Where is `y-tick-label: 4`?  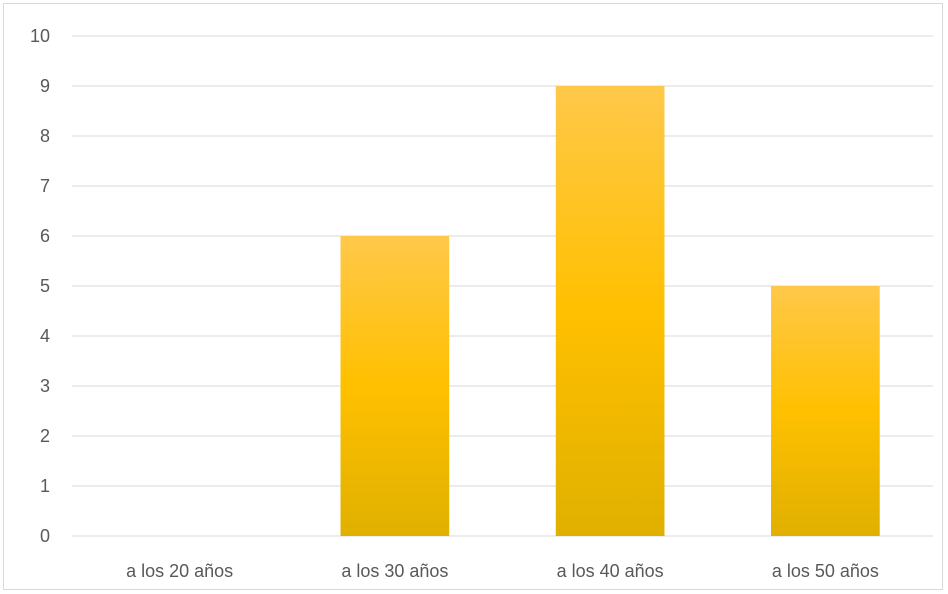
y-tick-label: 4 is located at coordinates (45, 336).